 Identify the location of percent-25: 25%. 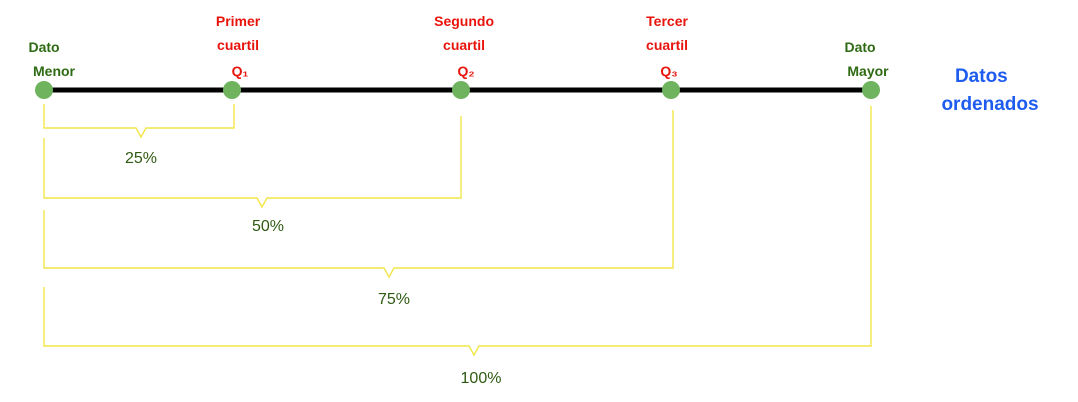
(141, 158).